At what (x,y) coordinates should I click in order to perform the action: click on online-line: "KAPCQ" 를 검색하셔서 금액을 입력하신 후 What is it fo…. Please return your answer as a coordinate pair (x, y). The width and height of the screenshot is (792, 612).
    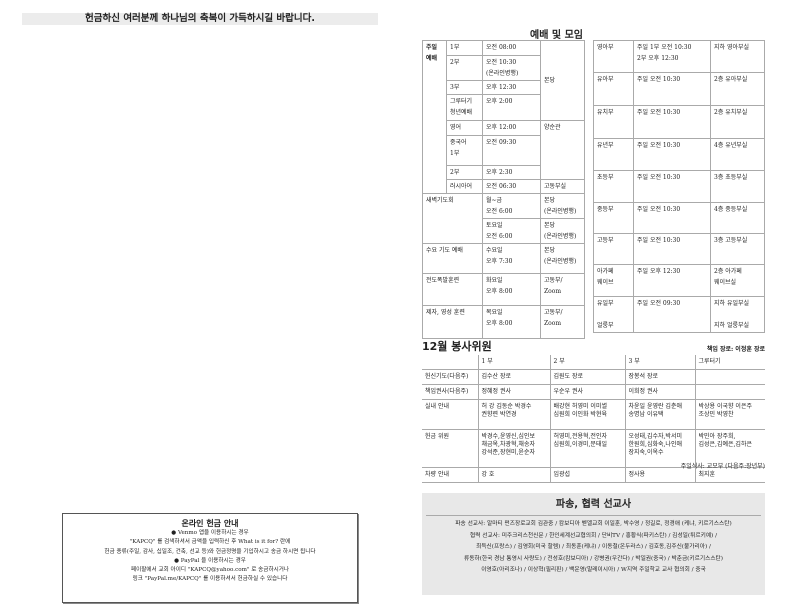
    Looking at the image, I should click on (210, 542).